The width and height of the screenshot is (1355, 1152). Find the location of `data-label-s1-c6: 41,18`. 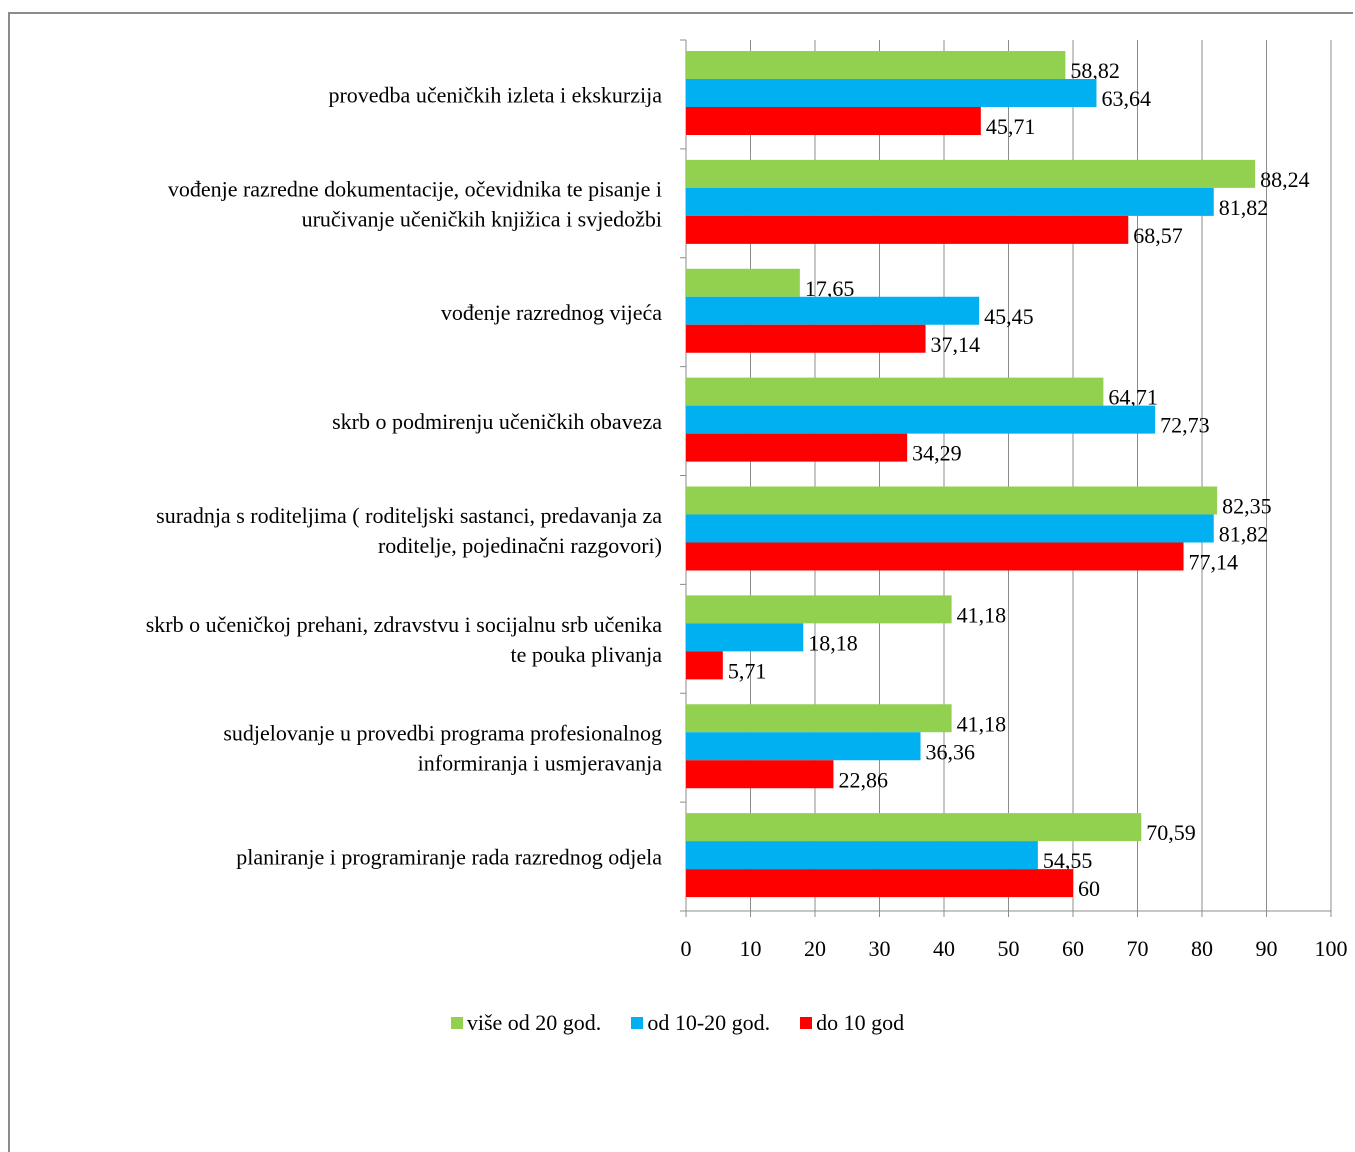

data-label-s1-c6: 41,18 is located at coordinates (982, 614).